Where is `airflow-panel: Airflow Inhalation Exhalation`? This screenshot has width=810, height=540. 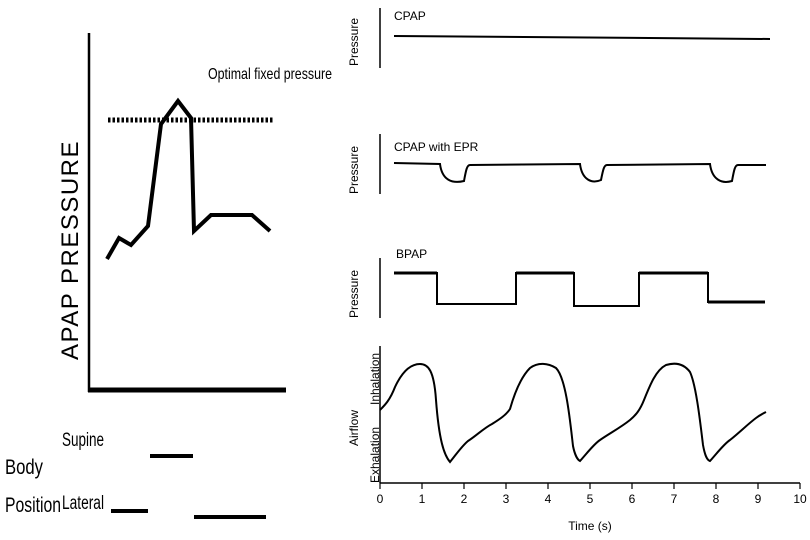 airflow-panel: Airflow Inhalation Exhalation is located at coordinates (557, 414).